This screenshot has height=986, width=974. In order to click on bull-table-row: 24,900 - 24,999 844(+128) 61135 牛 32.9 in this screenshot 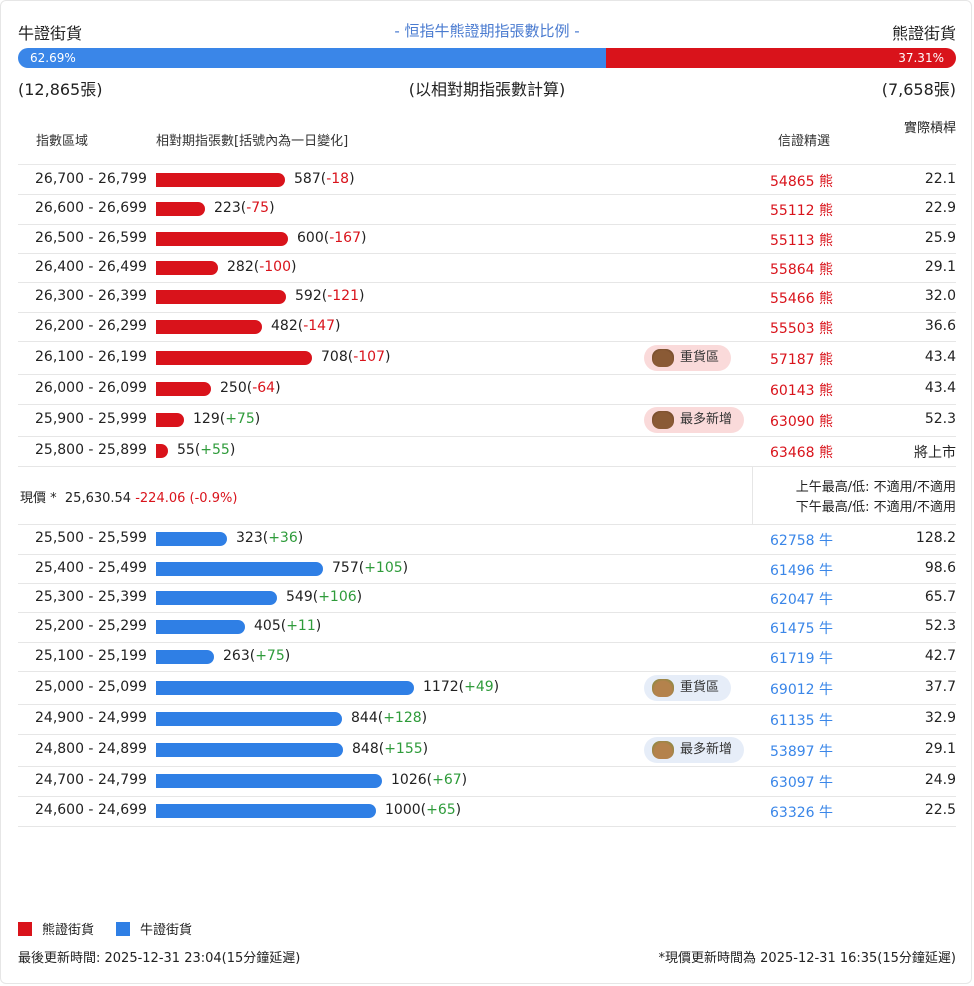, I will do `click(487, 719)`.